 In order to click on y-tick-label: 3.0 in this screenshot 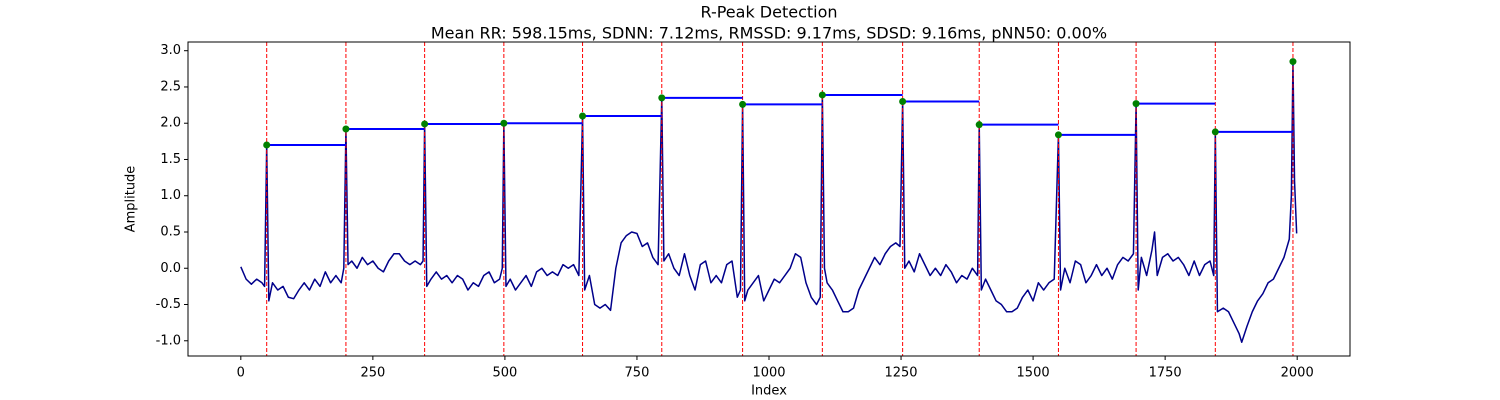, I will do `click(170, 50)`.